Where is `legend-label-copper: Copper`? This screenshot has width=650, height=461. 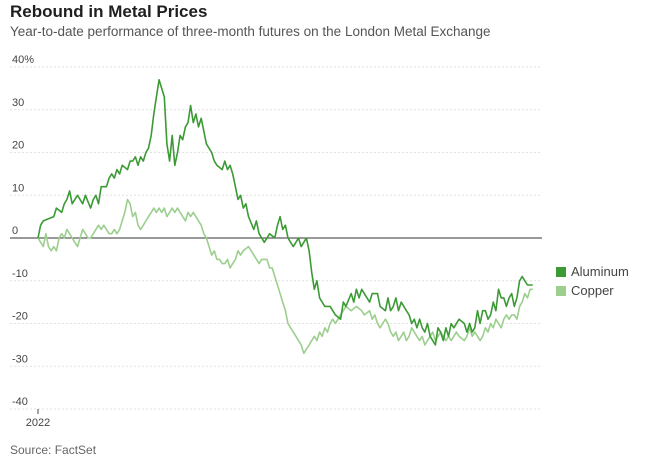 legend-label-copper: Copper is located at coordinates (592, 290).